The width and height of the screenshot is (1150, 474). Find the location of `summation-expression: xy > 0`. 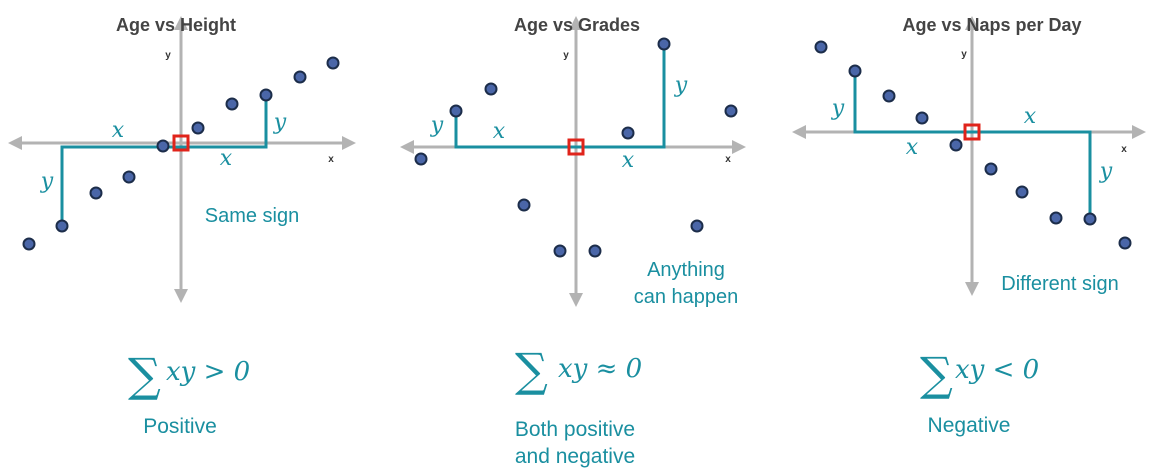

summation-expression: xy > 0 is located at coordinates (208, 372).